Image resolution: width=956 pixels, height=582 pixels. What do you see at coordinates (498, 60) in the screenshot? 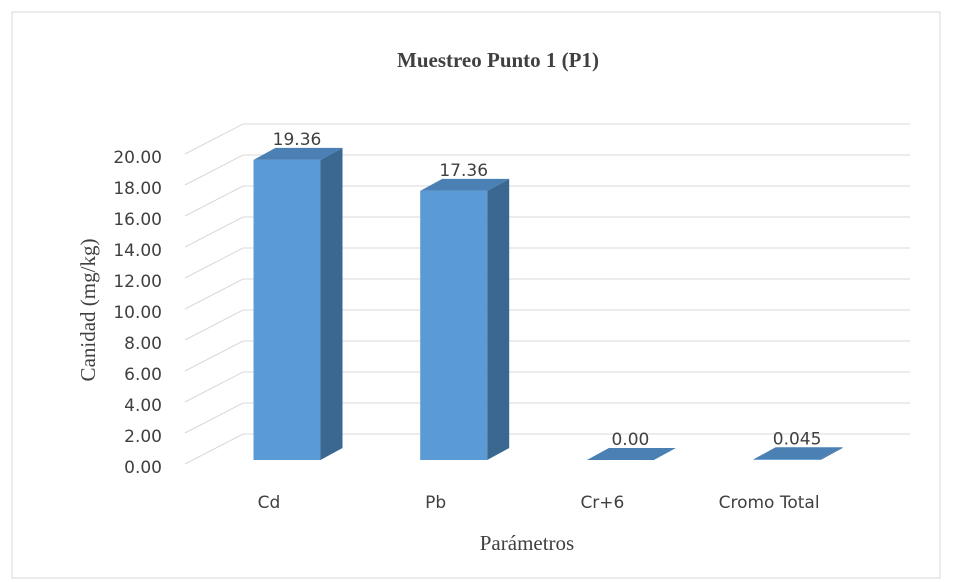
I see `chart-title: Muestreo Punto 1 (P1)` at bounding box center [498, 60].